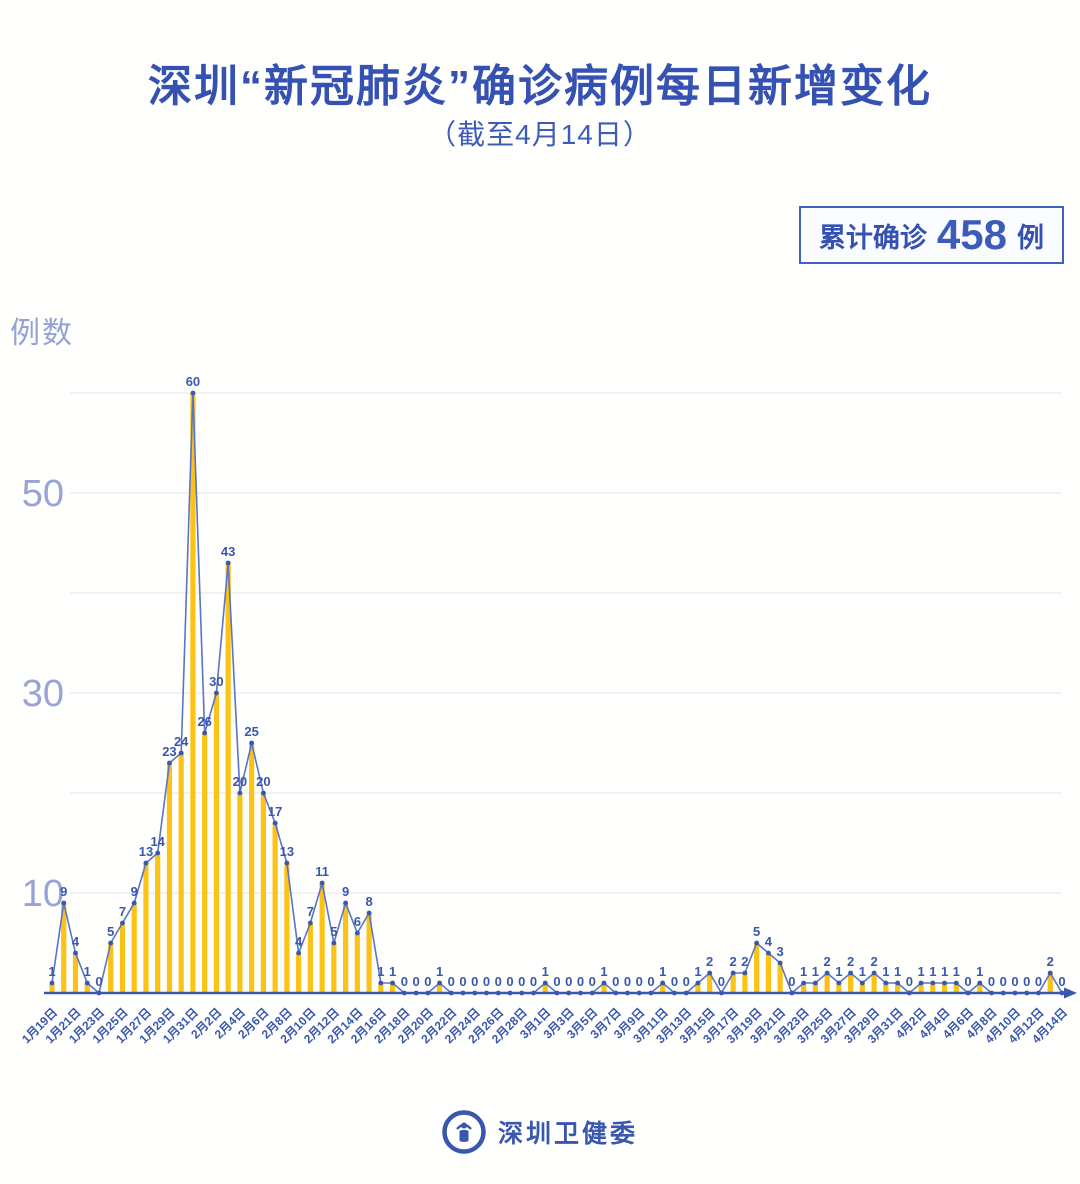  Describe the element at coordinates (567, 1134) in the screenshot. I see `footer-brand-text: 深圳卫健委` at that location.